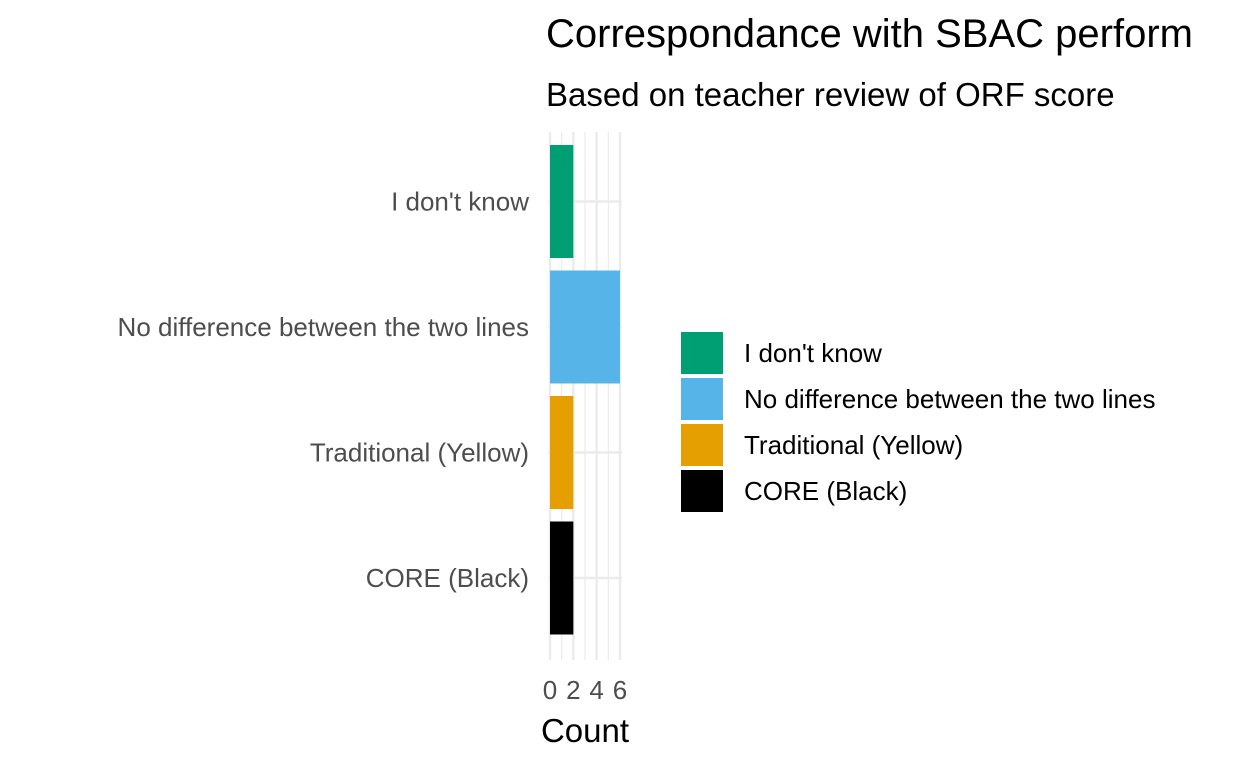 The width and height of the screenshot is (1248, 768). What do you see at coordinates (573, 690) in the screenshot?
I see `x-tick-label: 2` at bounding box center [573, 690].